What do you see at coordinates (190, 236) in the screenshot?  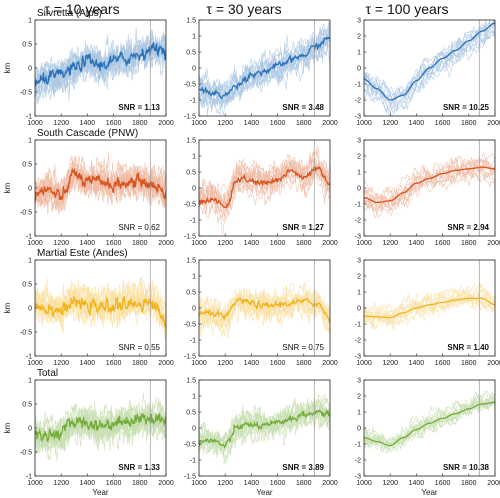 I see `y-tick-label: -1.5` at bounding box center [190, 236].